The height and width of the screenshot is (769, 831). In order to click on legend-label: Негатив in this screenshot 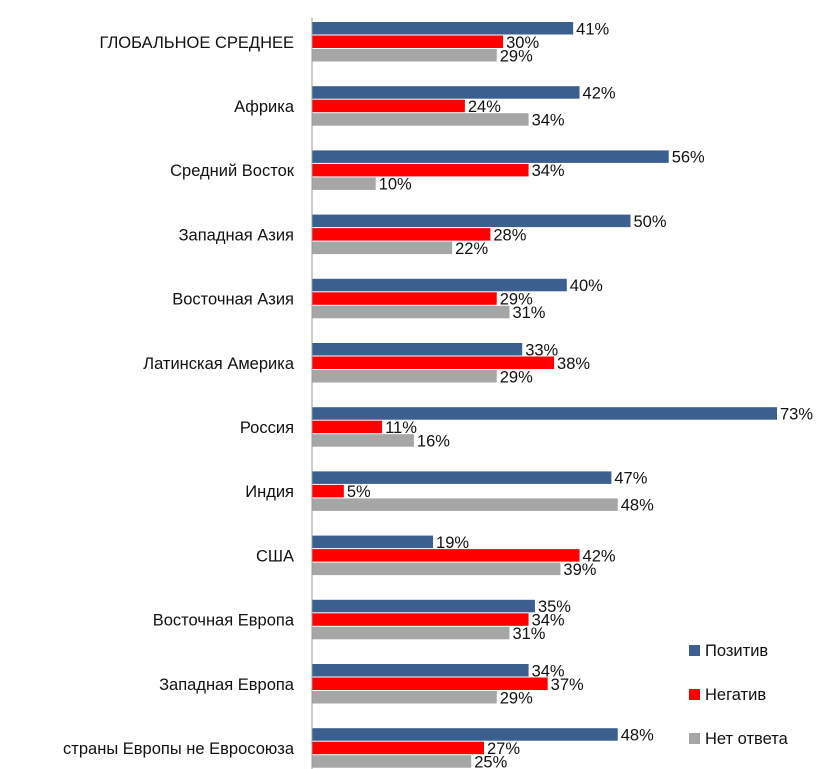, I will do `click(735, 695)`.